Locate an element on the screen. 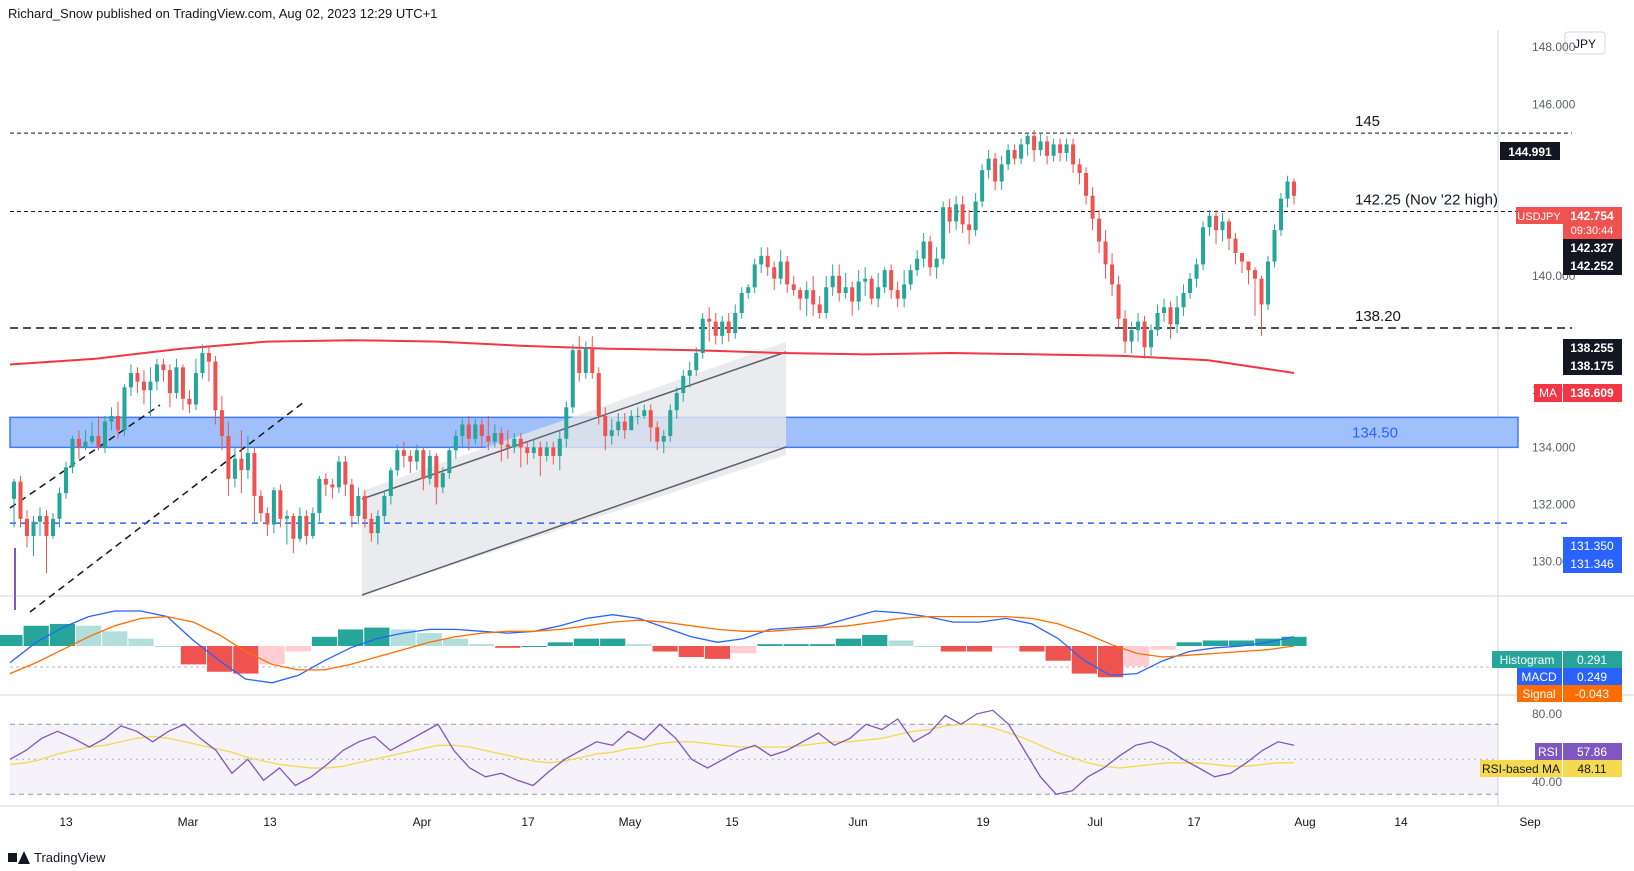  usdjpy-tag-text: USDJPY is located at coordinates (1539, 217).